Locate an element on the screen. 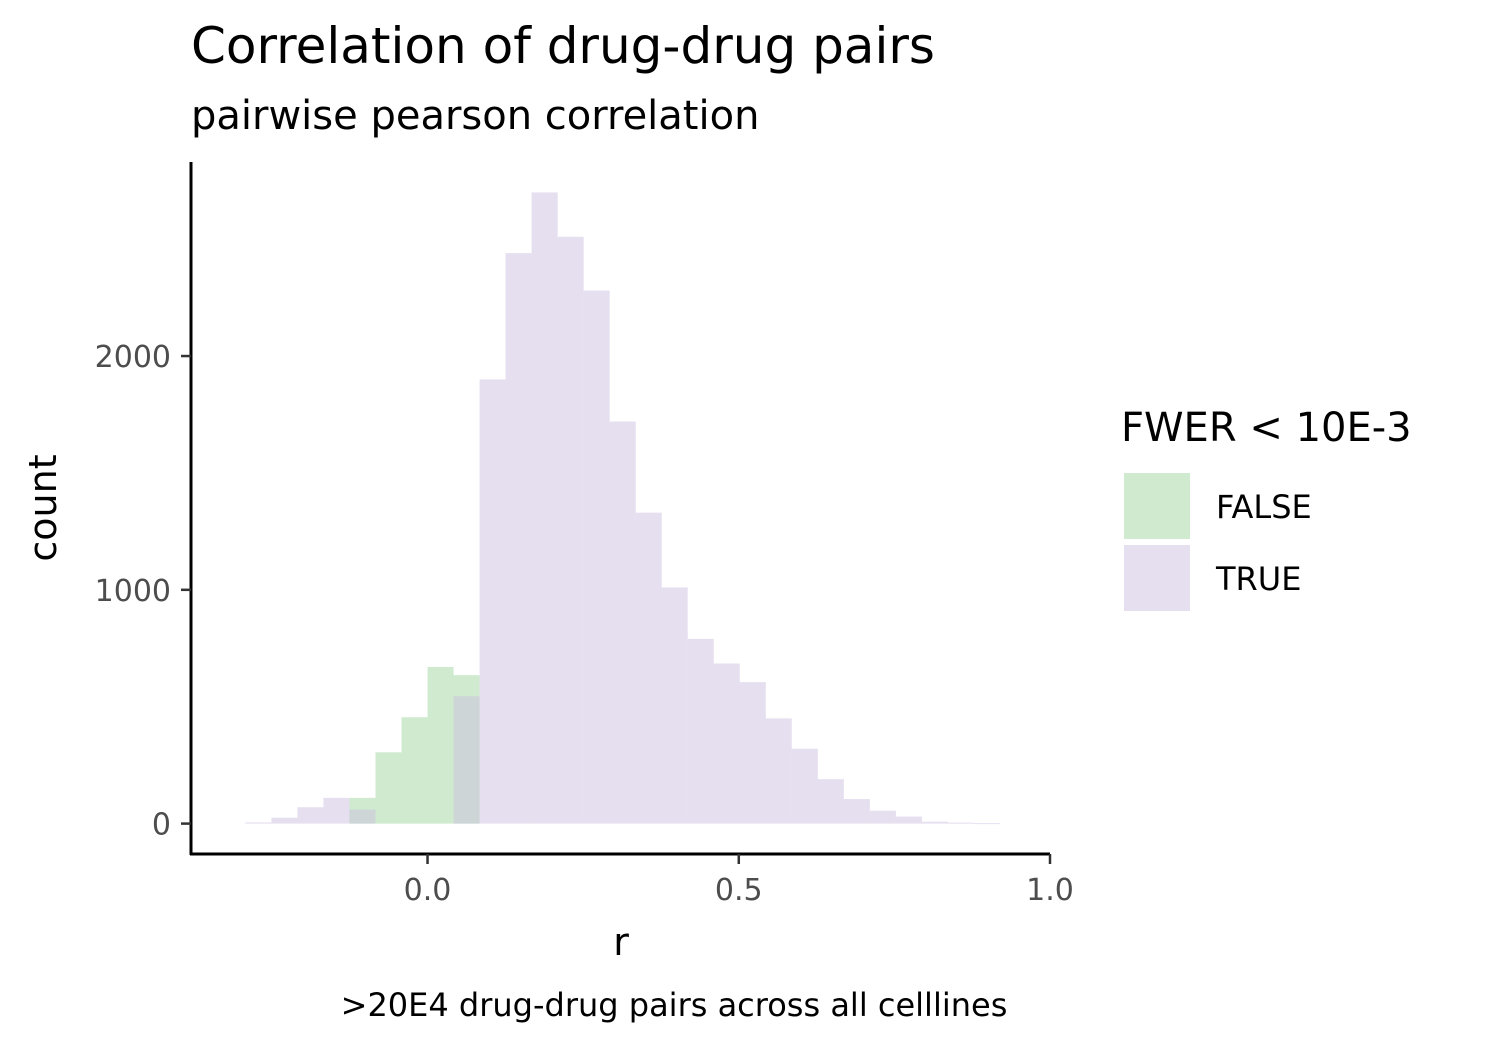 The width and height of the screenshot is (1500, 1050). legend: FWER < 10E-3 FALSE TRUE is located at coordinates (1266, 508).